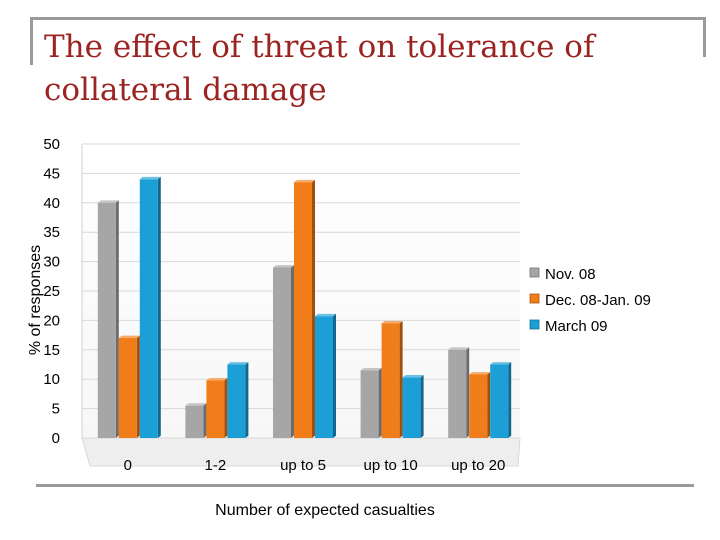  What do you see at coordinates (51, 350) in the screenshot?
I see `y-tick-label: 15` at bounding box center [51, 350].